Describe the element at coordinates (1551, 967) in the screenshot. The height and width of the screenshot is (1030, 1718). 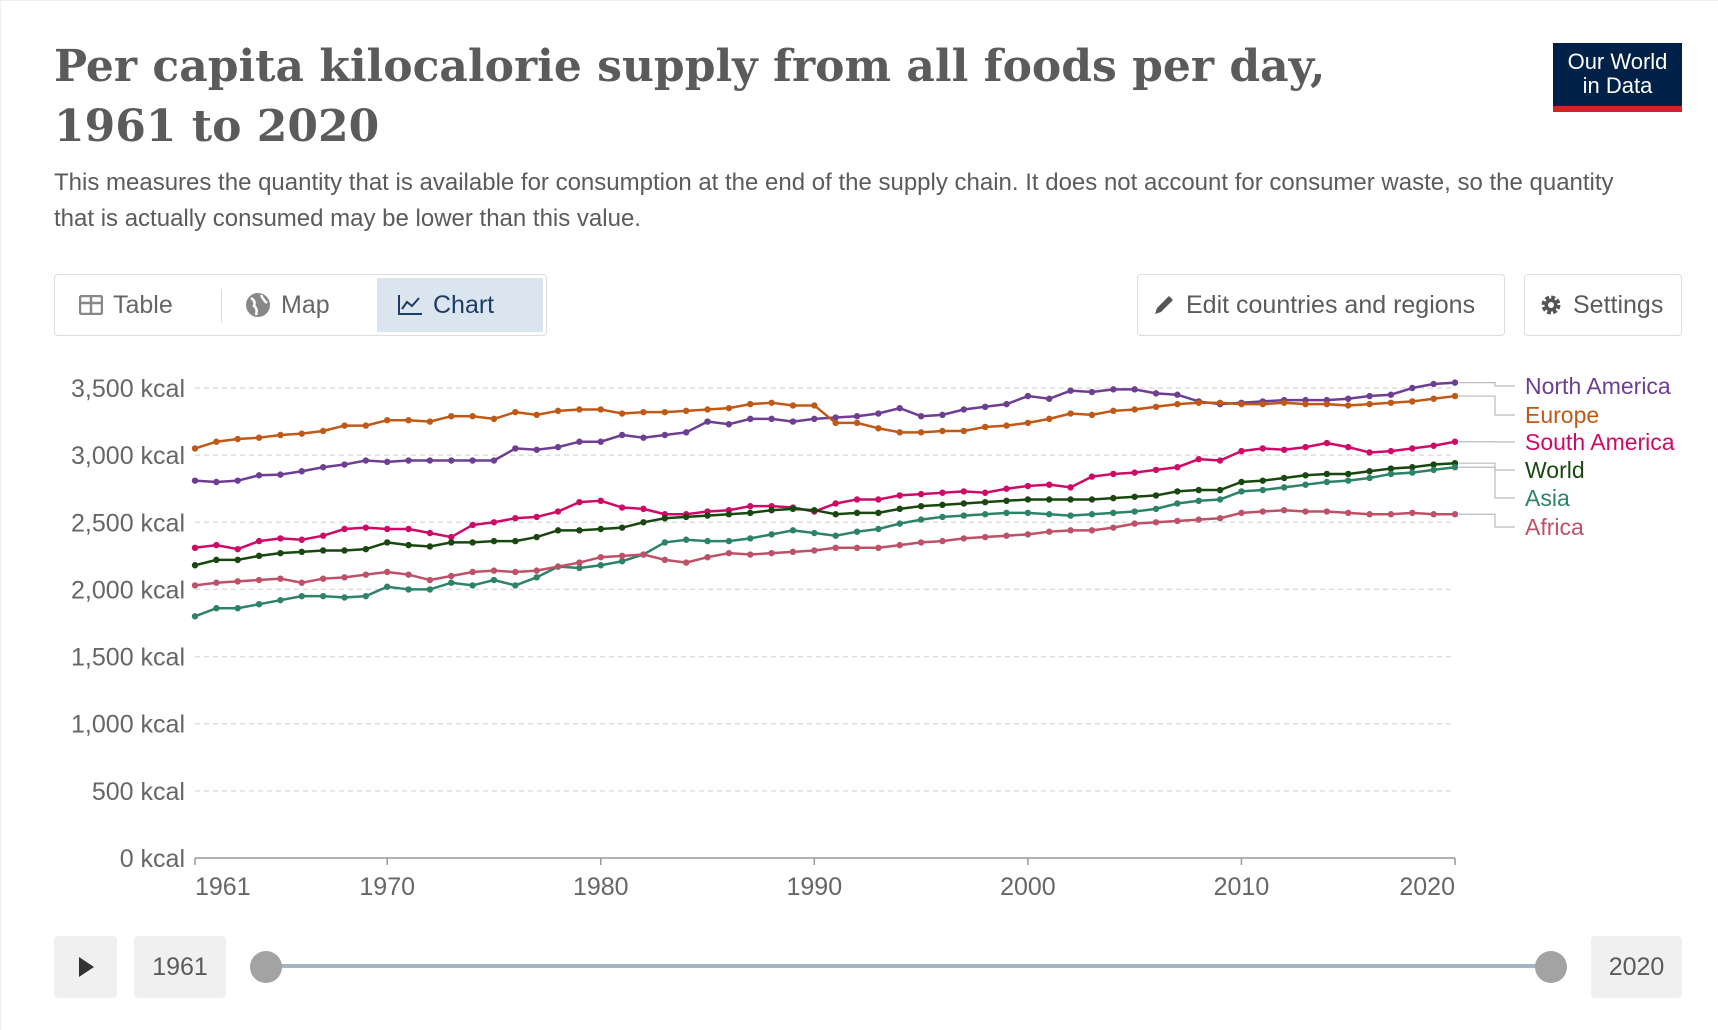
I see `timeline-end-handle` at that location.